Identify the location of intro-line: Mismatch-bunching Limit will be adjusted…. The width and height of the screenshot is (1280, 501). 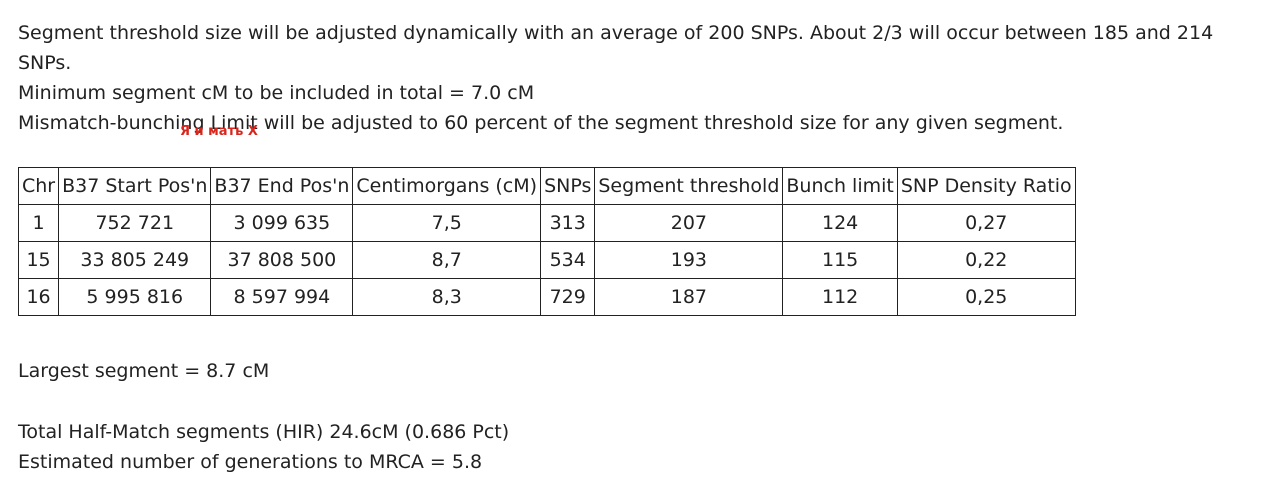
(541, 123).